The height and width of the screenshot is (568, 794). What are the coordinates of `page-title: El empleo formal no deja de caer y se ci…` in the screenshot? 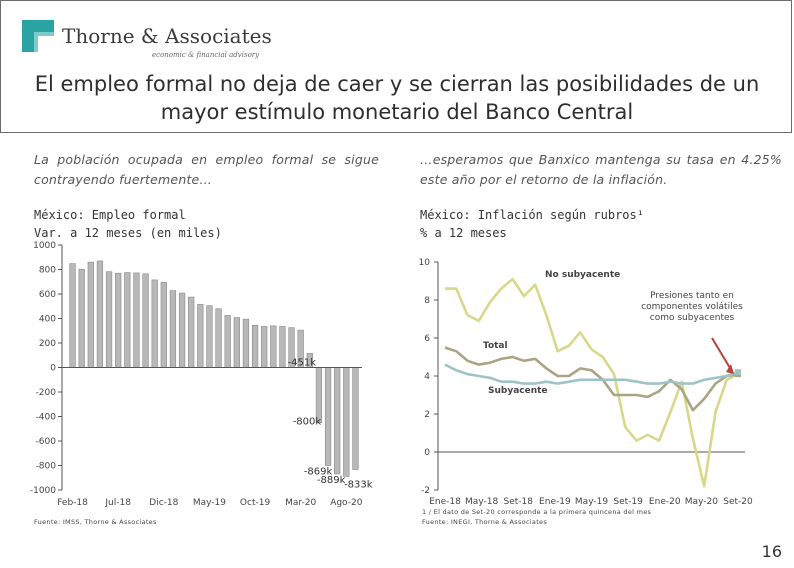 It's located at (397, 98).